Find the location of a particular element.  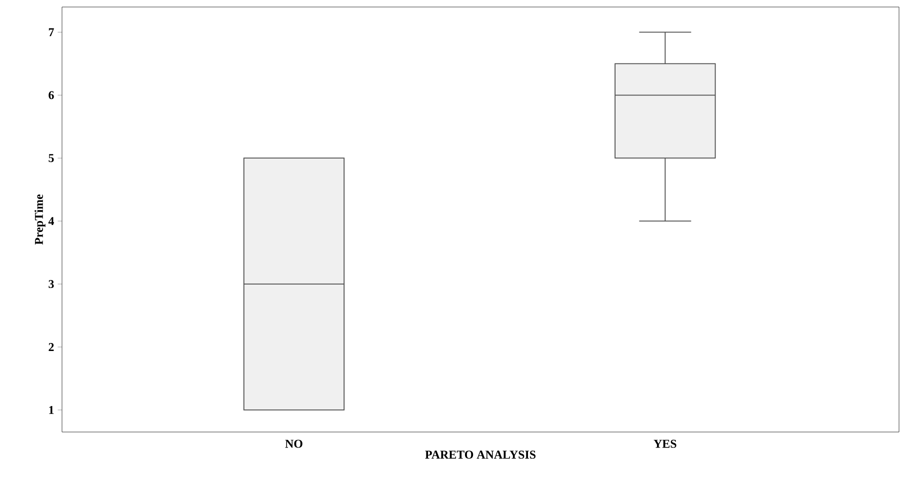

y-tick-label: 1 is located at coordinates (51, 410).